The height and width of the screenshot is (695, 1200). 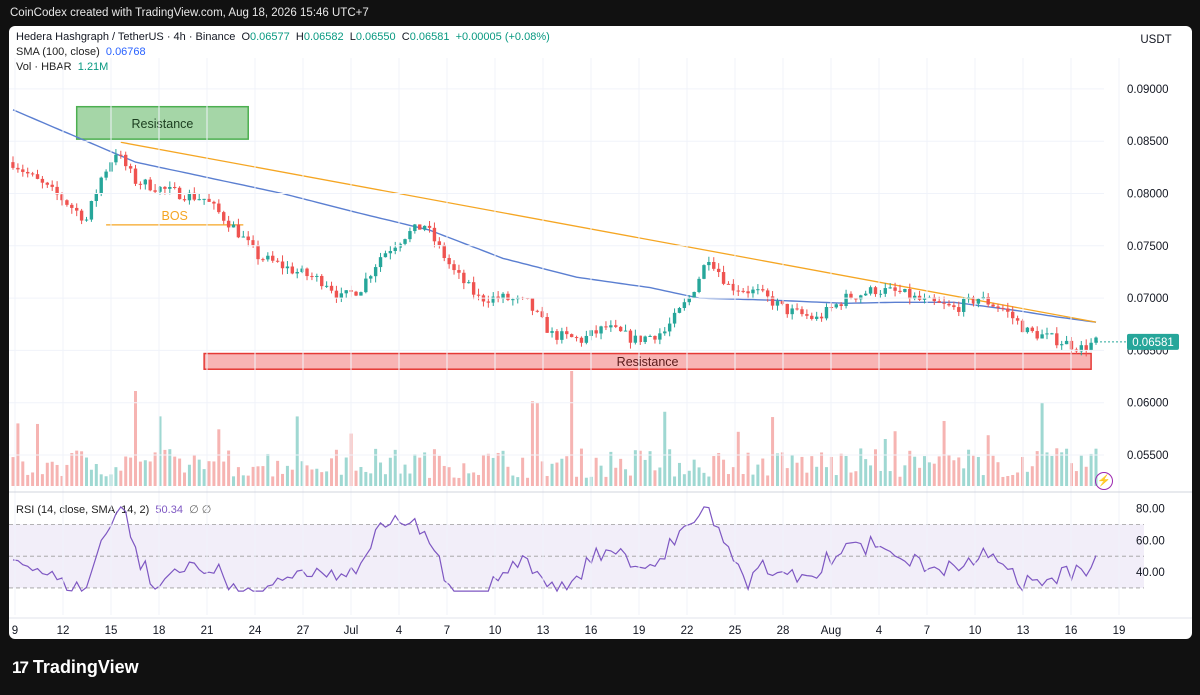 What do you see at coordinates (831, 631) in the screenshot?
I see `time-tick-label: Aug` at bounding box center [831, 631].